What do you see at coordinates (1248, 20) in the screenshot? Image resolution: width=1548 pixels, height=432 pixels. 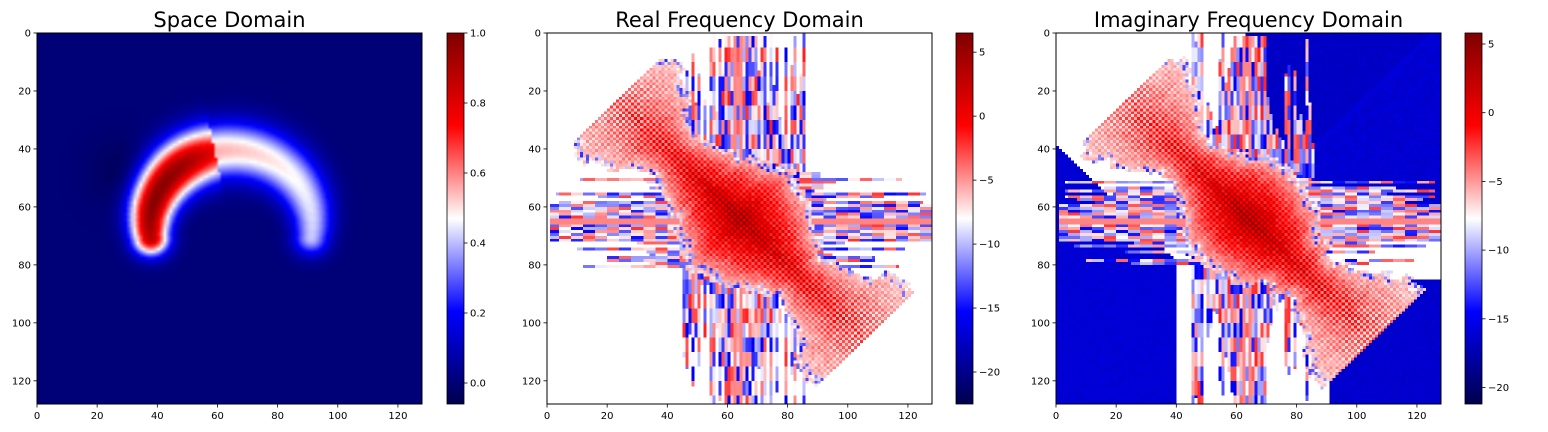 I see `chart-title: Imaginary Frequency Domain` at bounding box center [1248, 20].